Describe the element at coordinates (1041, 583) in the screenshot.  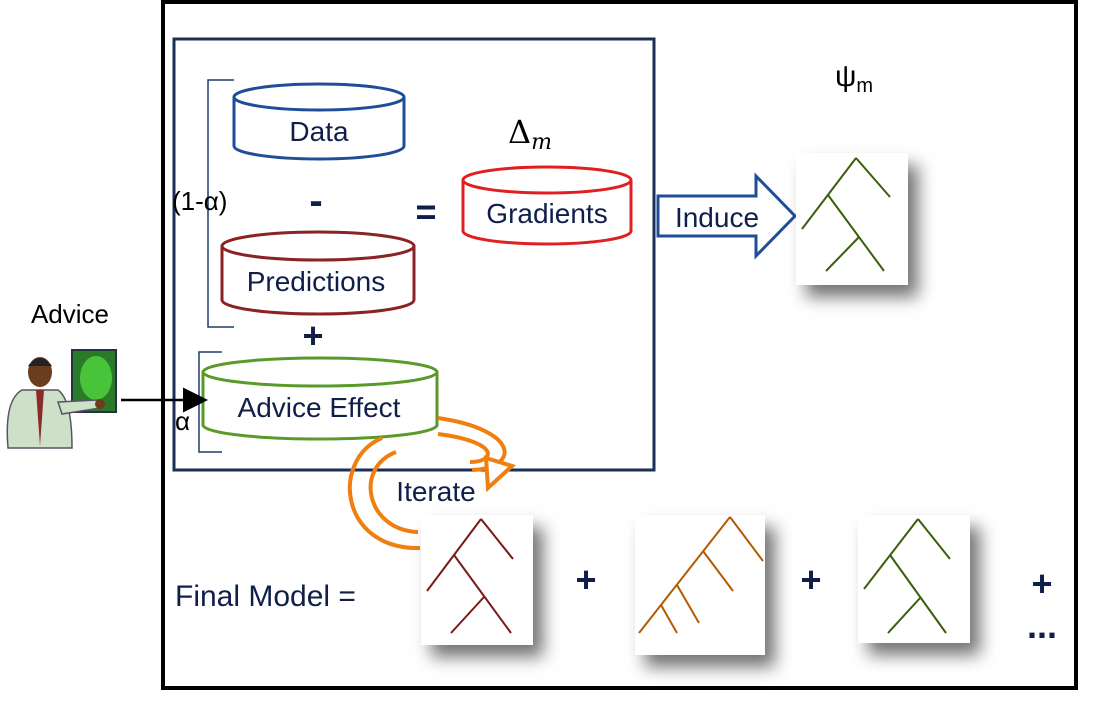
I see `plus-sign-final-3: +` at that location.